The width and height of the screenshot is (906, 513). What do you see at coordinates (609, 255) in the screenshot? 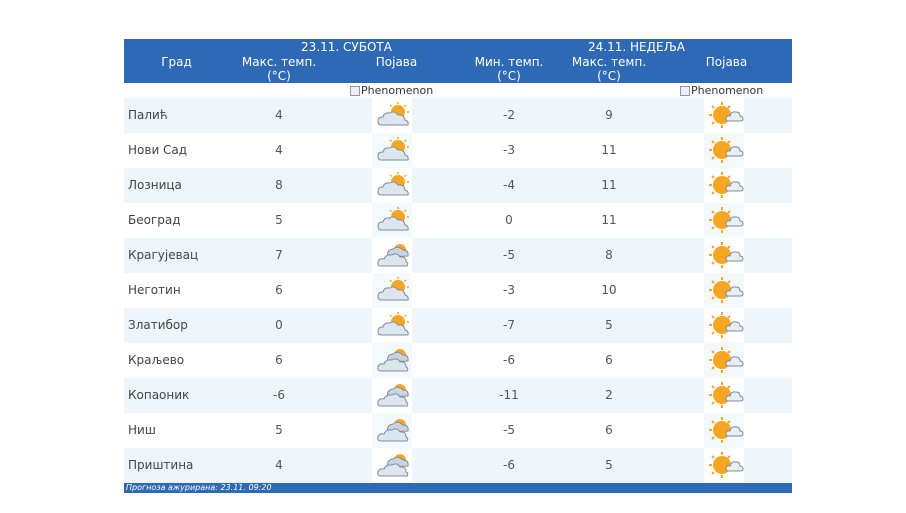
I see `max-temp-day2: 8` at bounding box center [609, 255].